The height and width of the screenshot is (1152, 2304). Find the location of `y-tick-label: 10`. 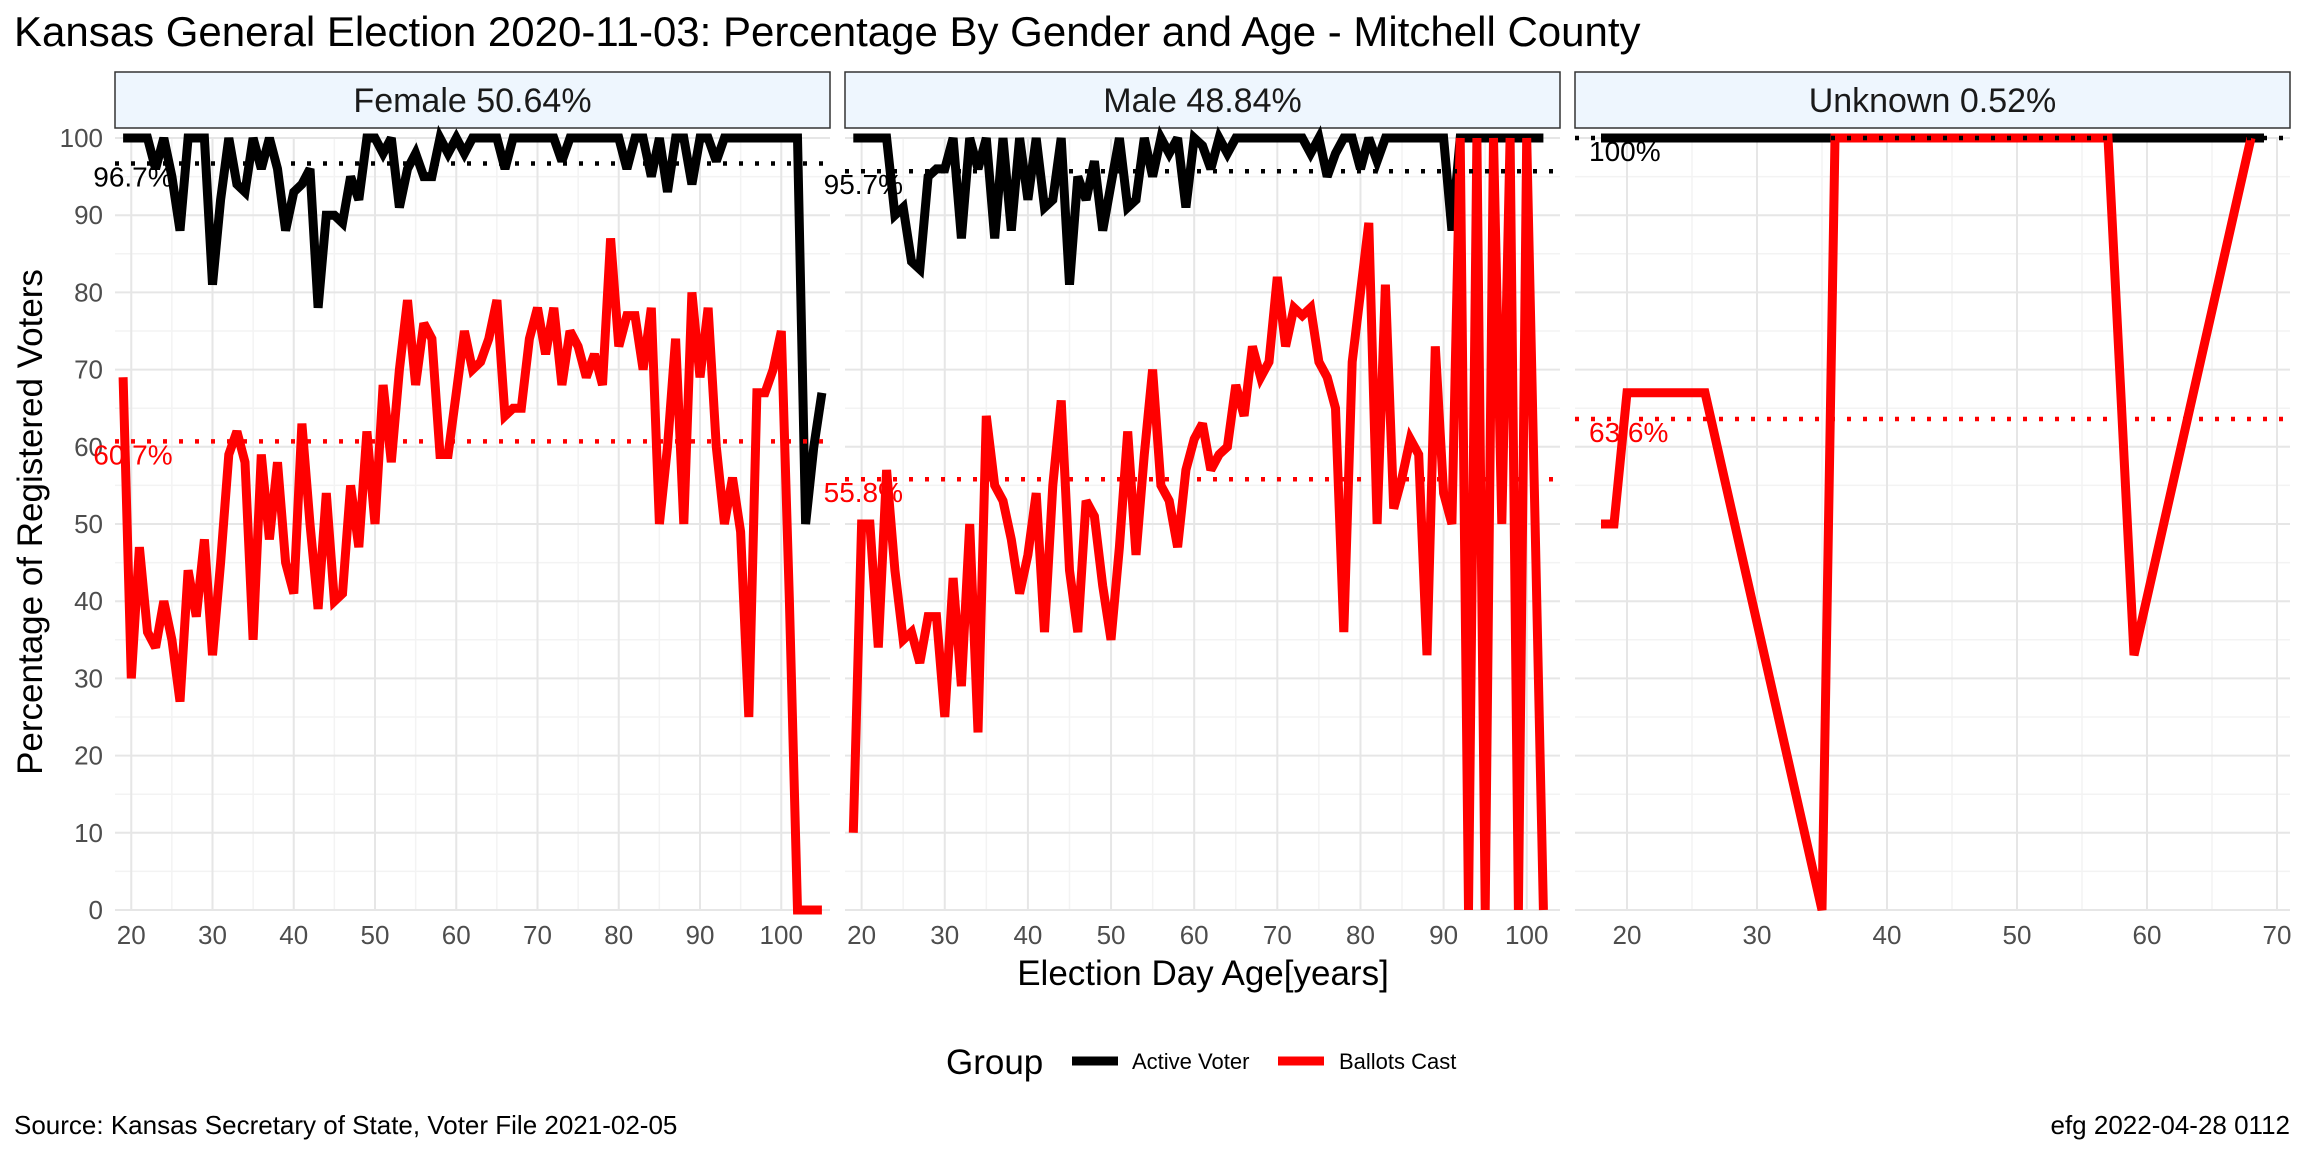

y-tick-label: 10 is located at coordinates (88, 833).